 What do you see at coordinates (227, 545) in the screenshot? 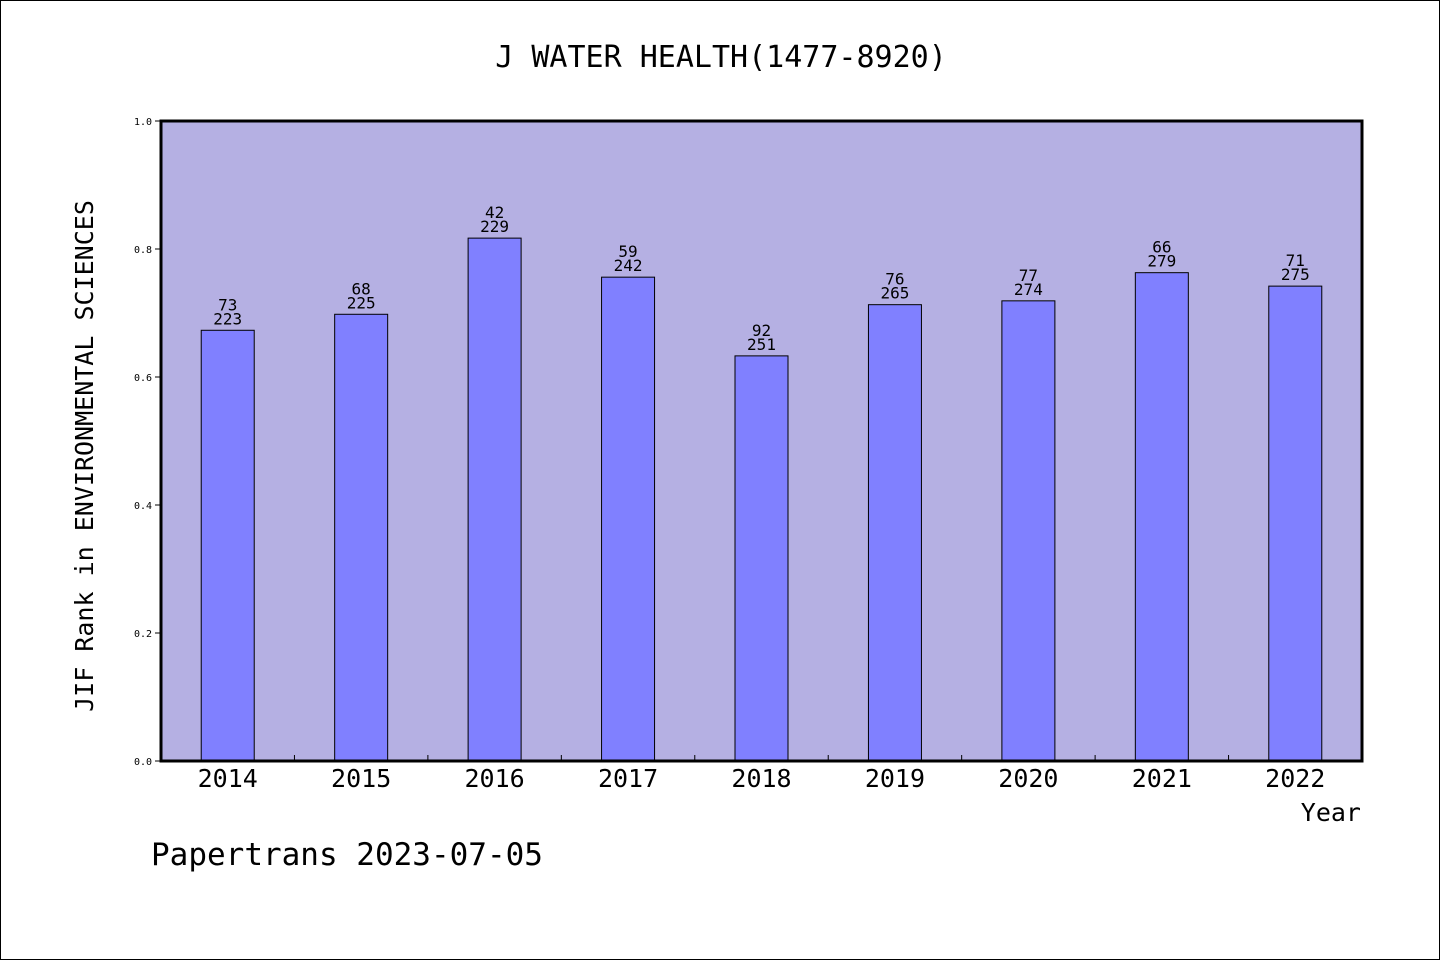
I see `bar-2014` at bounding box center [227, 545].